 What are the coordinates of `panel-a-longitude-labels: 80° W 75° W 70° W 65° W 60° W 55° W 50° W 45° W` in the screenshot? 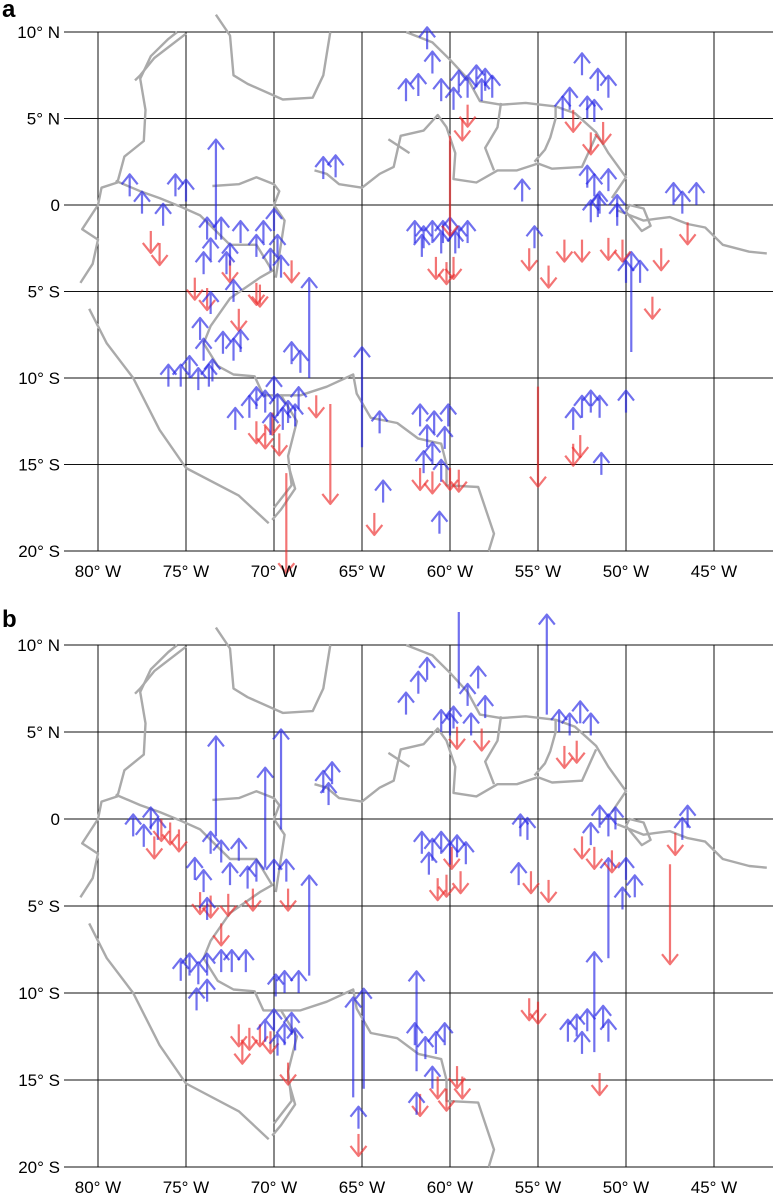 It's located at (406, 571).